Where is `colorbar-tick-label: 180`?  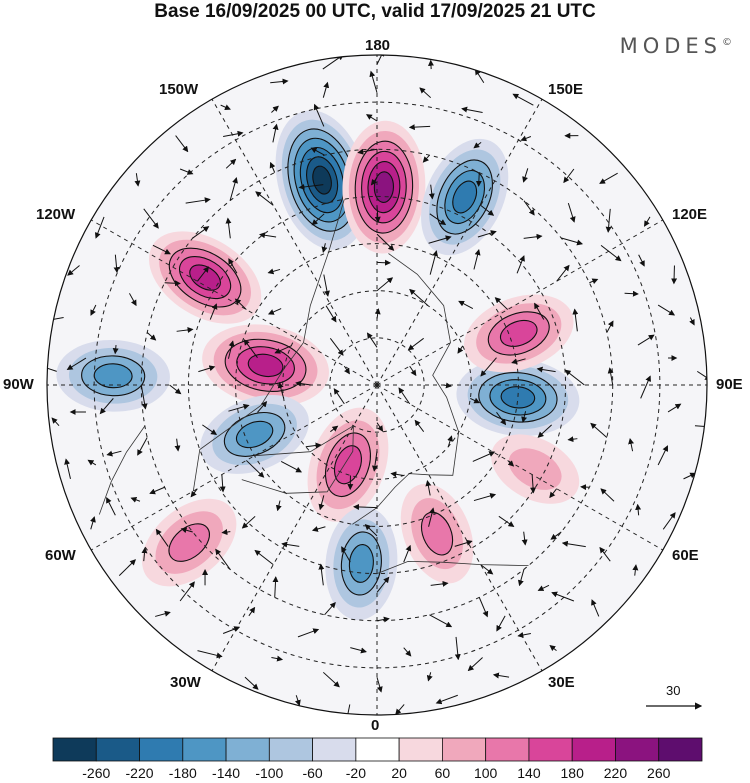
colorbar-tick-label: 180 is located at coordinates (572, 773).